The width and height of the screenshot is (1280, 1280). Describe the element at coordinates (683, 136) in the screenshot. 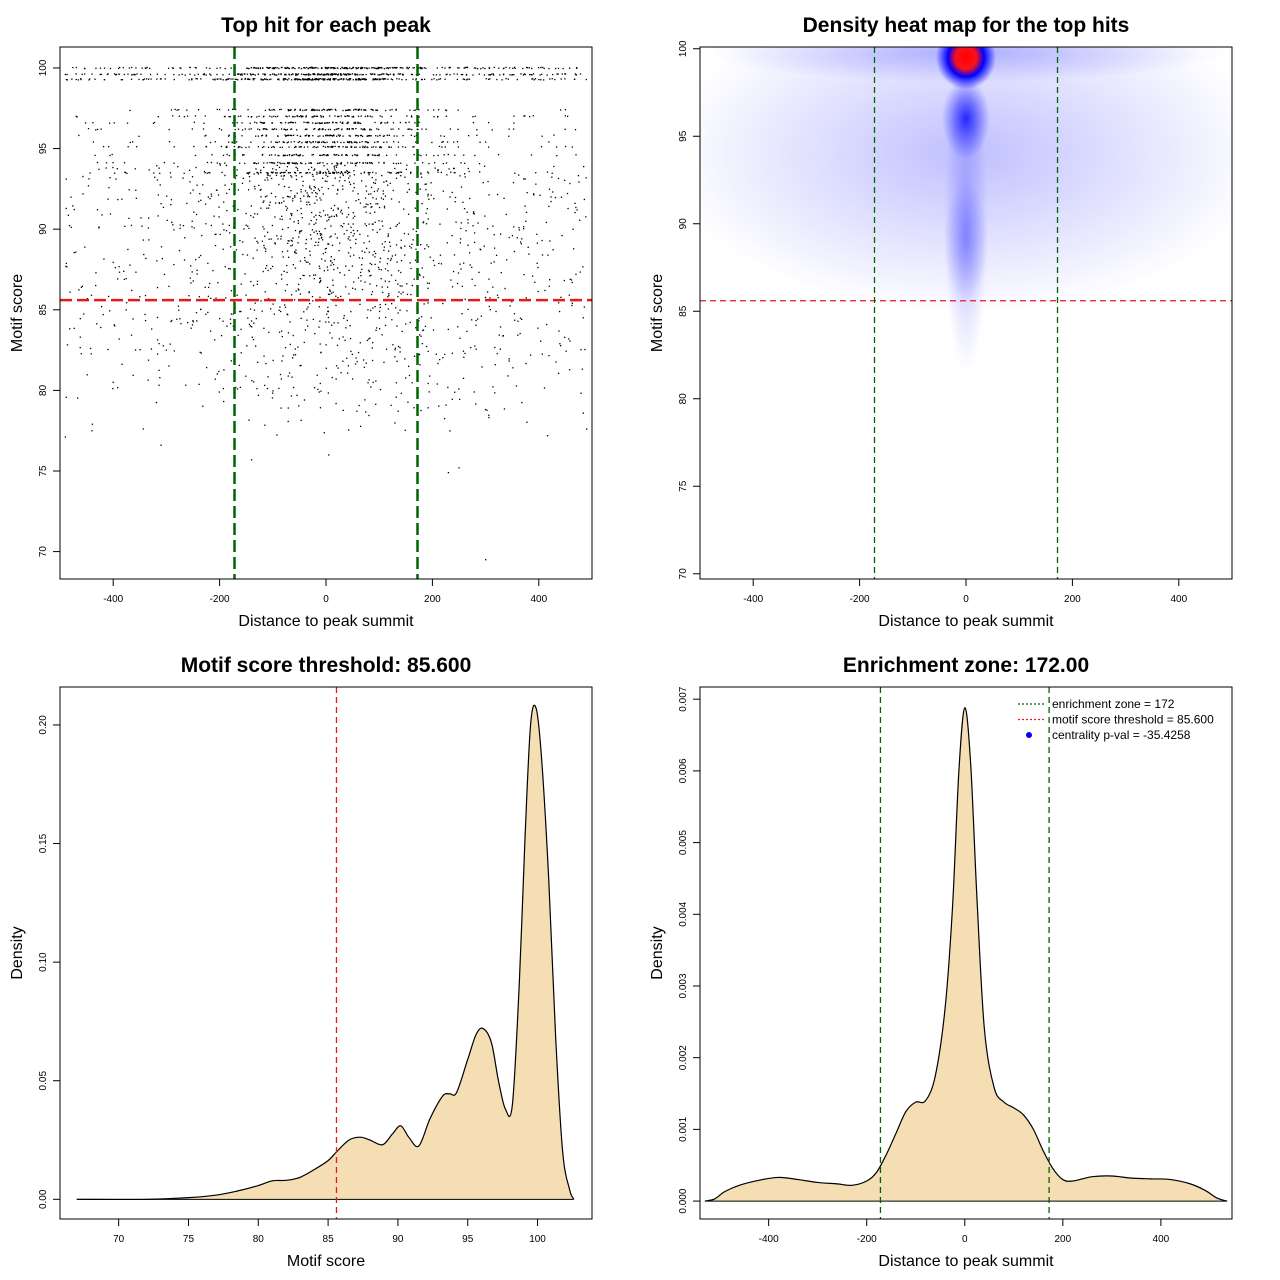

I see `y-tick-label: 95` at that location.